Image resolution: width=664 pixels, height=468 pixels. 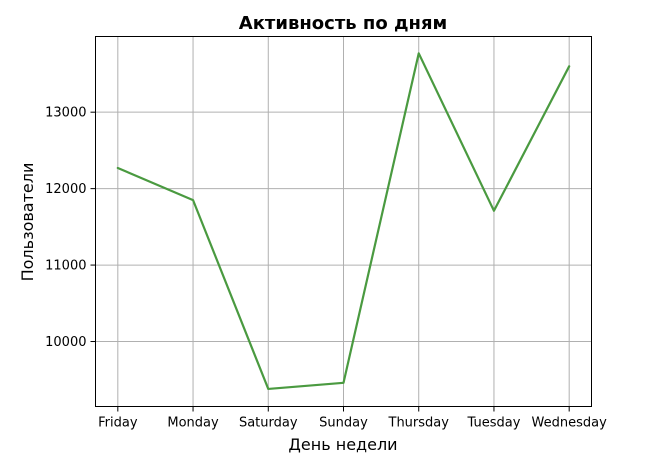 I want to click on chart-title: Активность по дням, so click(x=343, y=23).